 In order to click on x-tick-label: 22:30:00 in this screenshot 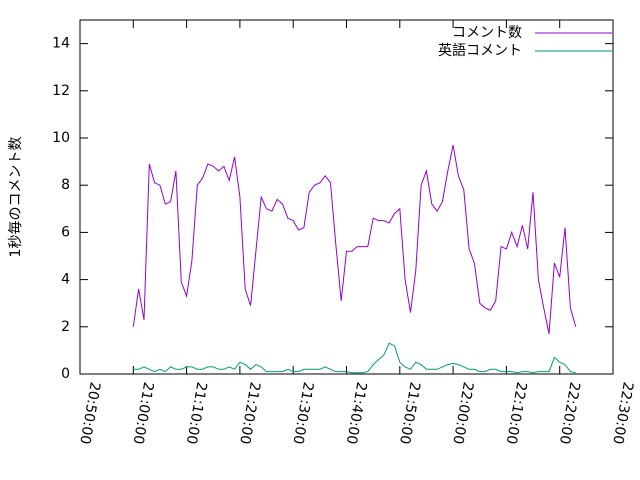, I will do `click(622, 413)`.